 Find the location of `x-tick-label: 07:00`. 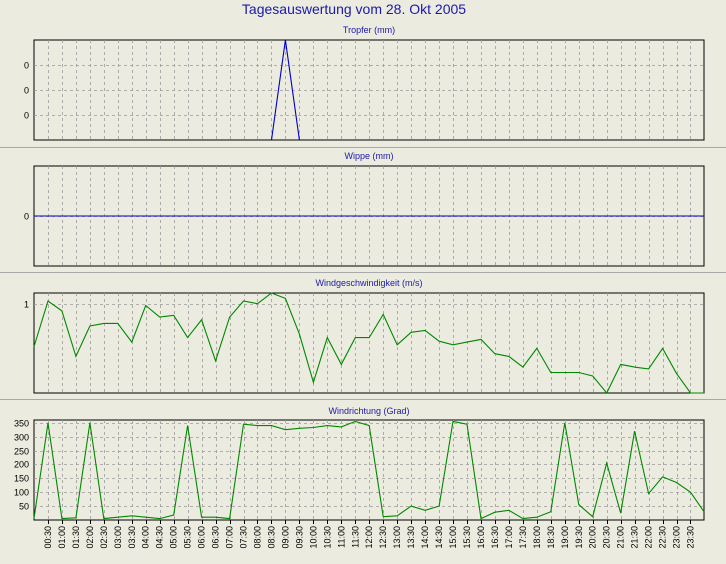

x-tick-label: 07:00 is located at coordinates (230, 537).